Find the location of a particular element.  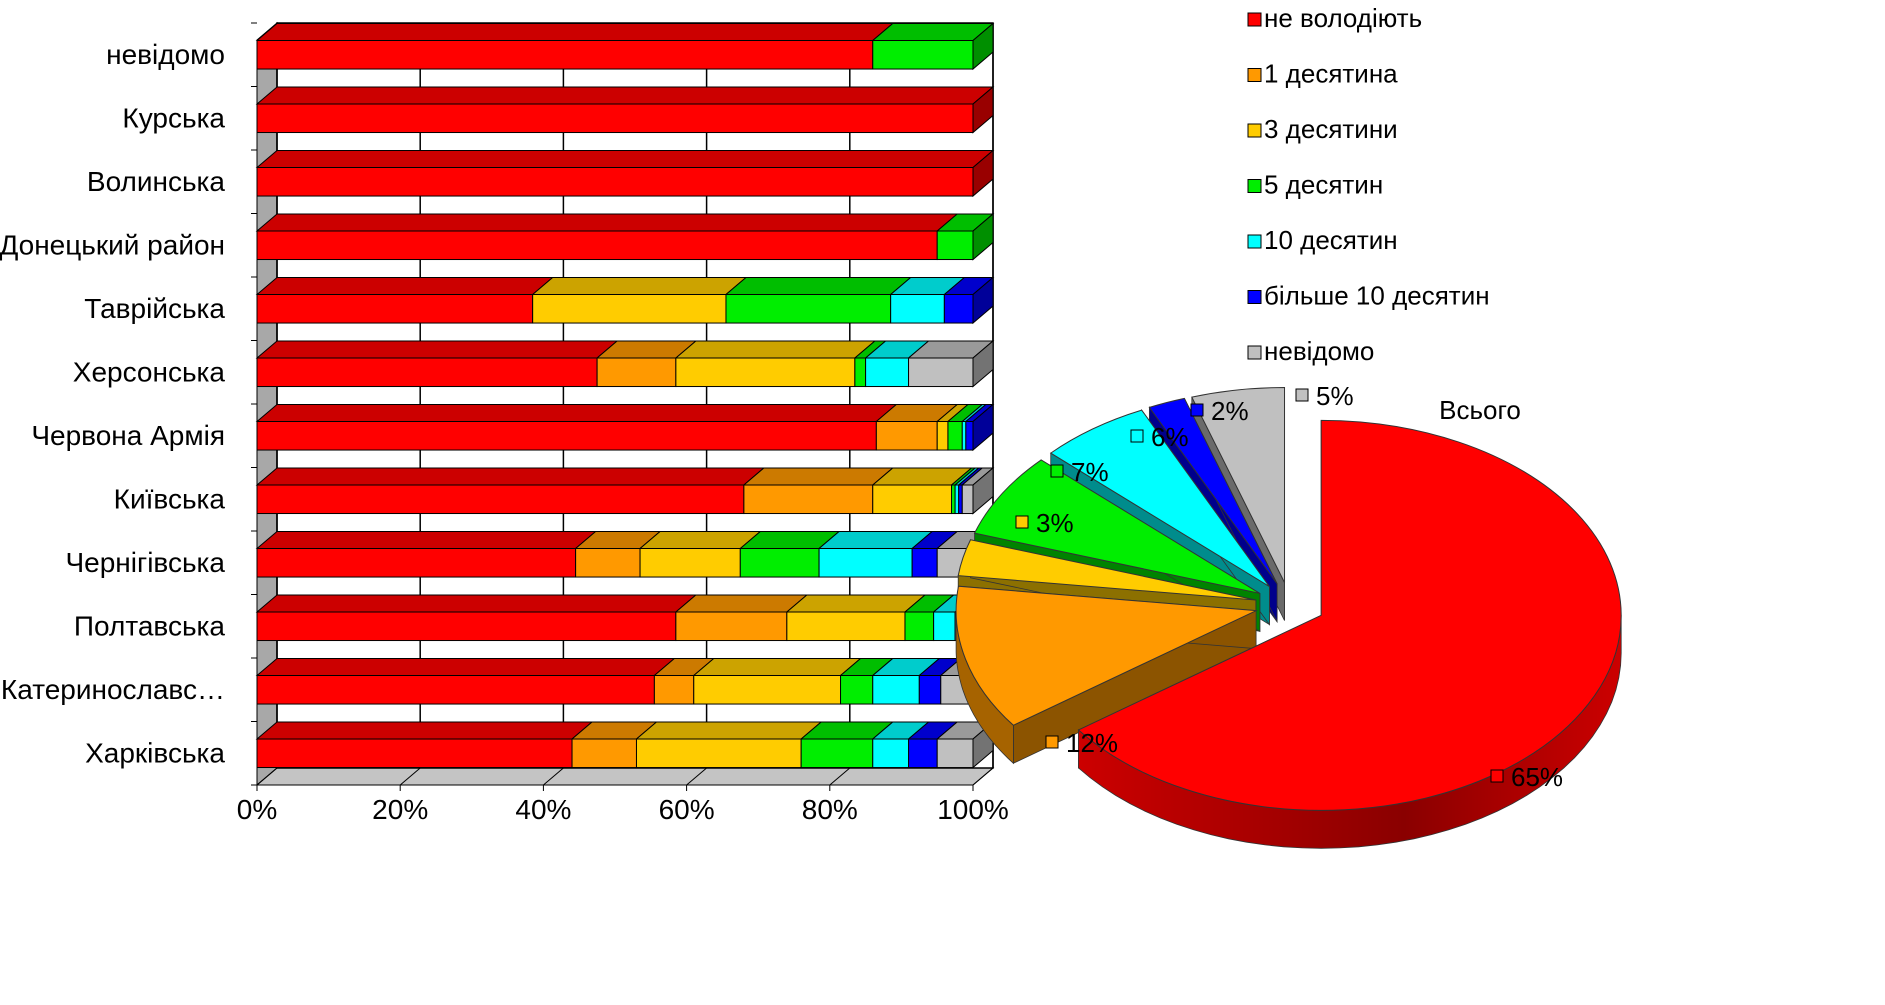

pie-data-label: 65% is located at coordinates (1526, 777).